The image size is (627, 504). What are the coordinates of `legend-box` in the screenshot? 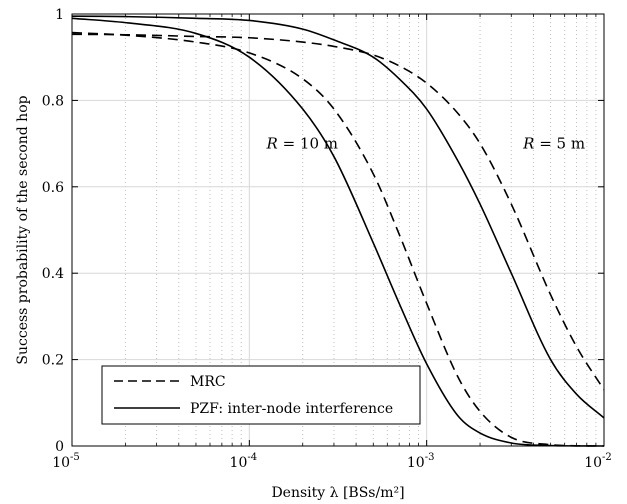 It's located at (261, 395).